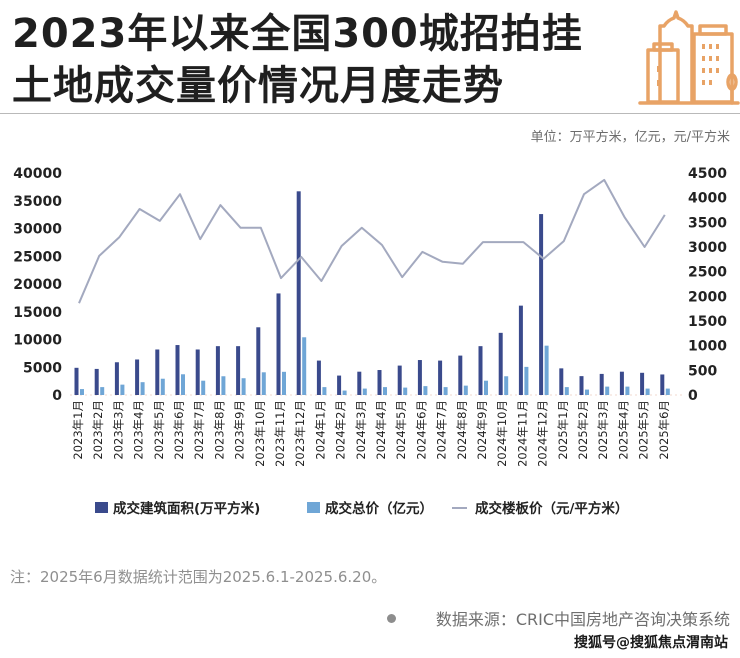  Describe the element at coordinates (313, 507) in the screenshot. I see `legend-swatch-total` at that location.